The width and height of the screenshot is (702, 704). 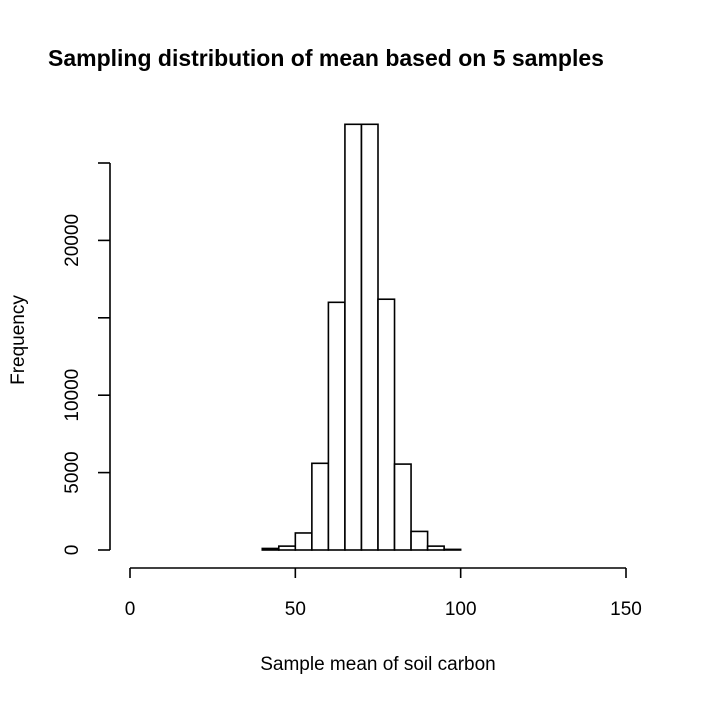 What do you see at coordinates (130, 609) in the screenshot?
I see `x-tick-label: 0` at bounding box center [130, 609].